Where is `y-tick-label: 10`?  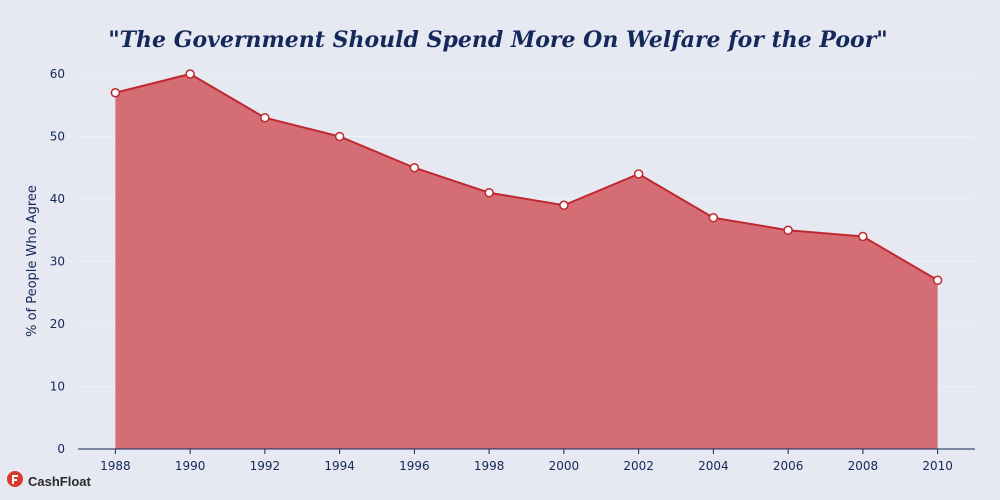 y-tick-label: 10 is located at coordinates (57, 387).